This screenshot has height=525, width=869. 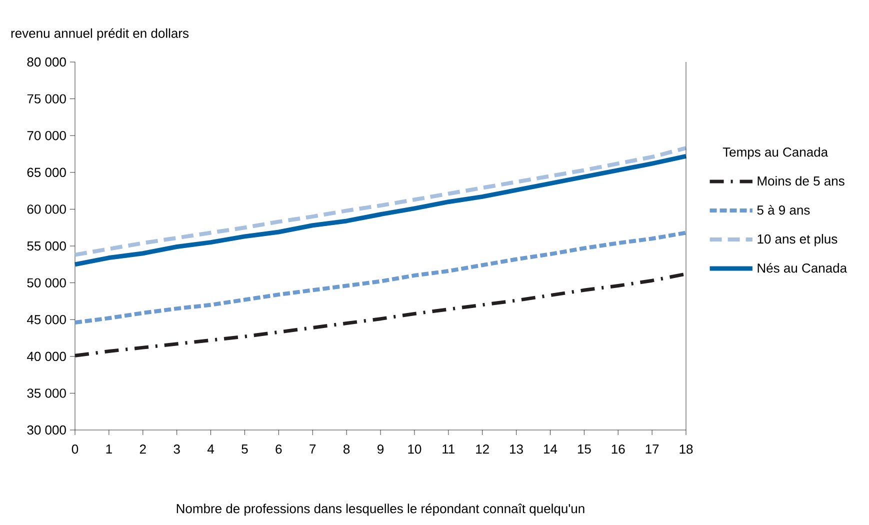 I want to click on x-tick-label: 15, so click(x=584, y=449).